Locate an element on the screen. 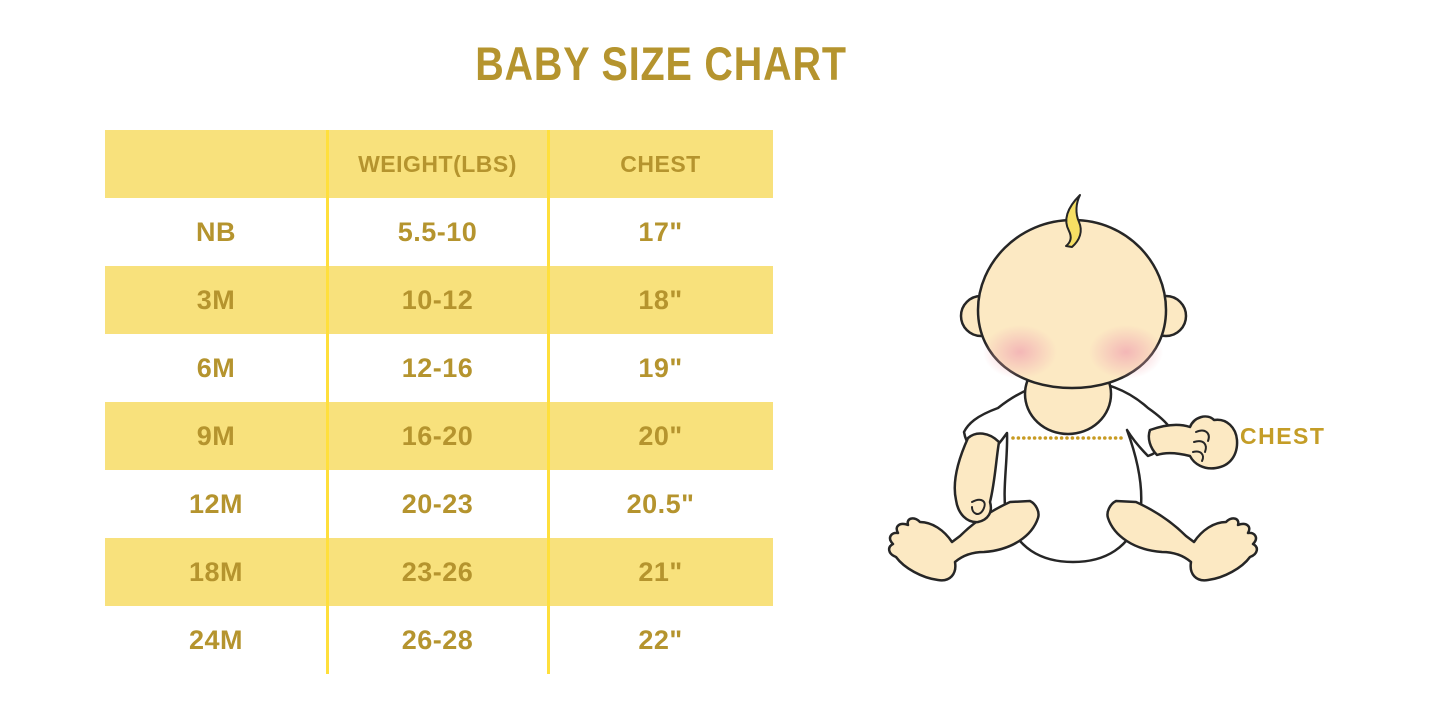 This screenshot has height=723, width=1445. chest-cell: 20" is located at coordinates (660, 435).